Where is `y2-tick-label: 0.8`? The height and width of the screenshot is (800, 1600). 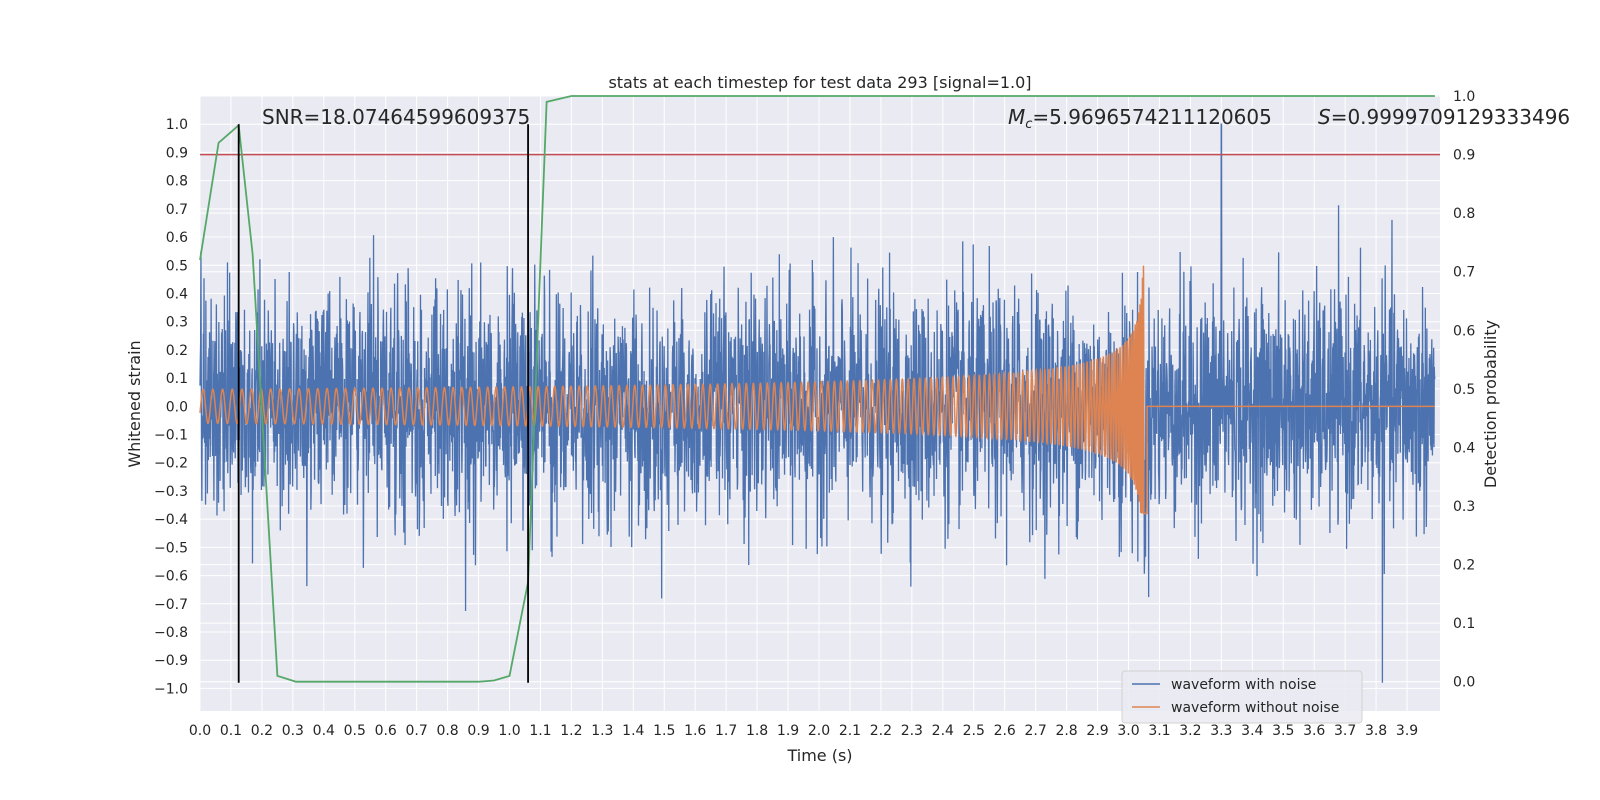 y2-tick-label: 0.8 is located at coordinates (1464, 214).